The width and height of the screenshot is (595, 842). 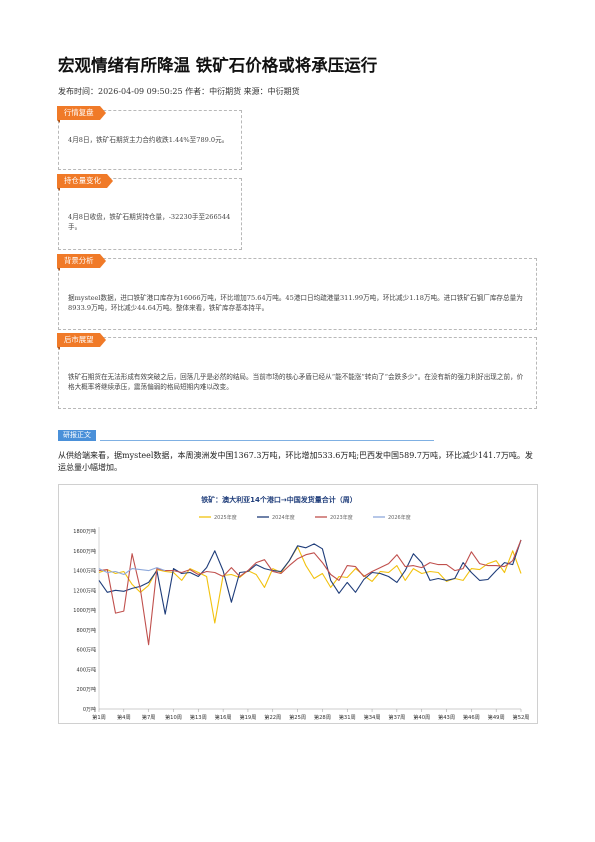 I want to click on series-line-2024年度, so click(x=310, y=577).